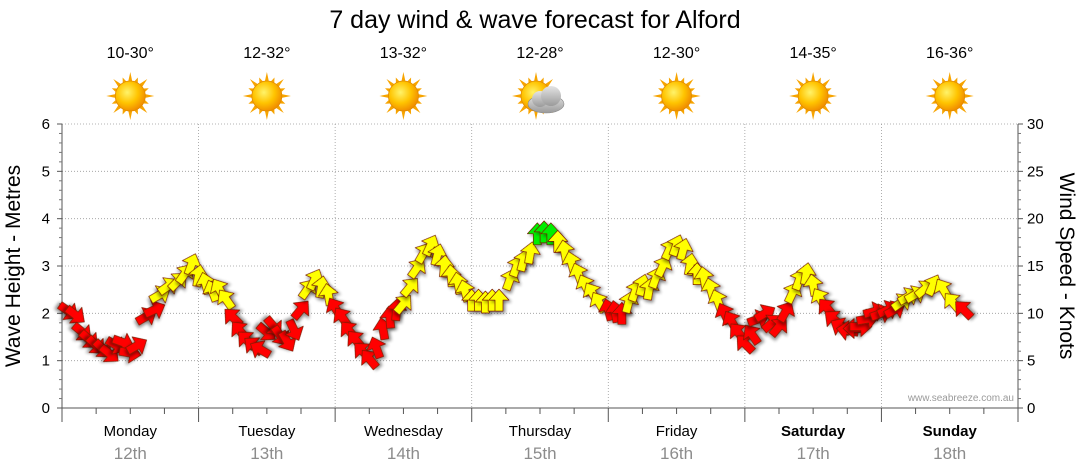 Image resolution: width=1080 pixels, height=475 pixels. What do you see at coordinates (534, 20) in the screenshot?
I see `chart-title: 7 day wind & wave forecast for Alford` at bounding box center [534, 20].